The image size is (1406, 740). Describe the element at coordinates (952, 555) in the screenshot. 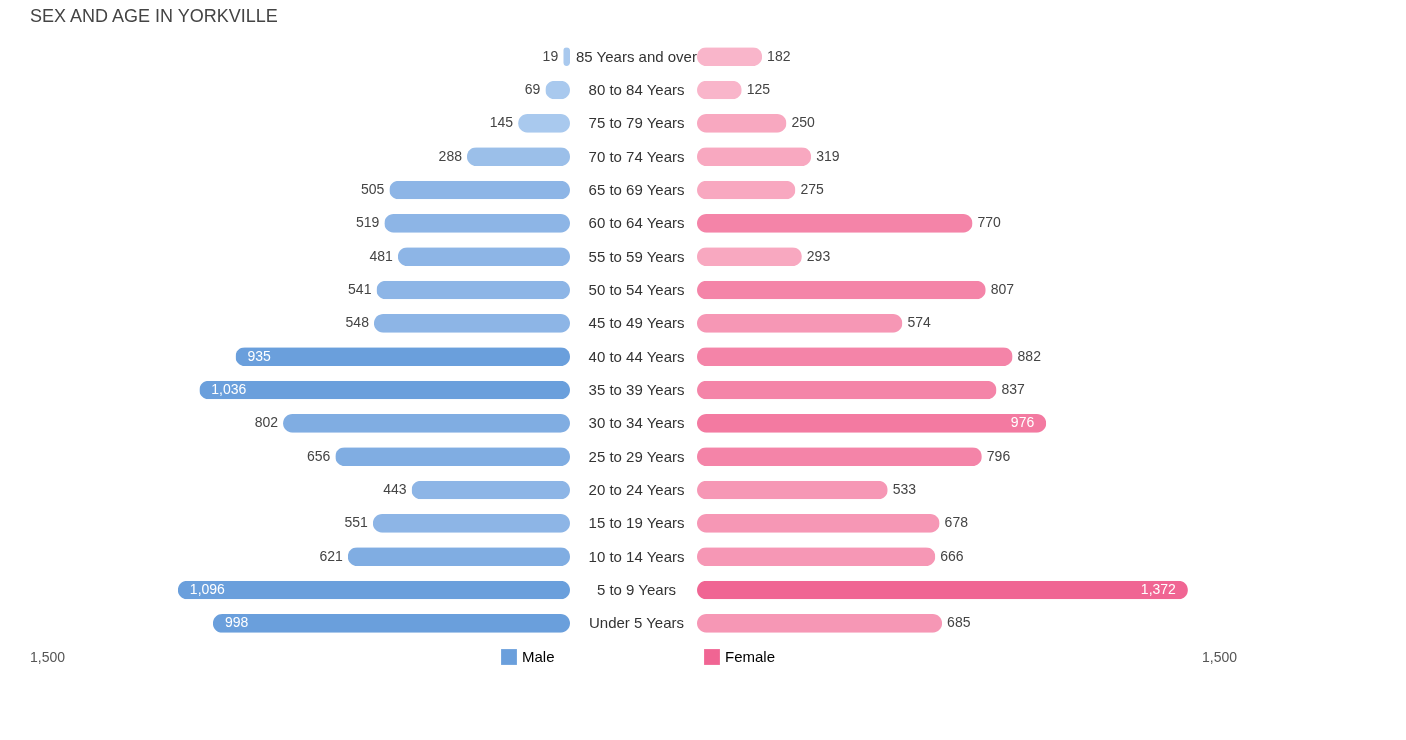

I see `data-label: 666` at that location.